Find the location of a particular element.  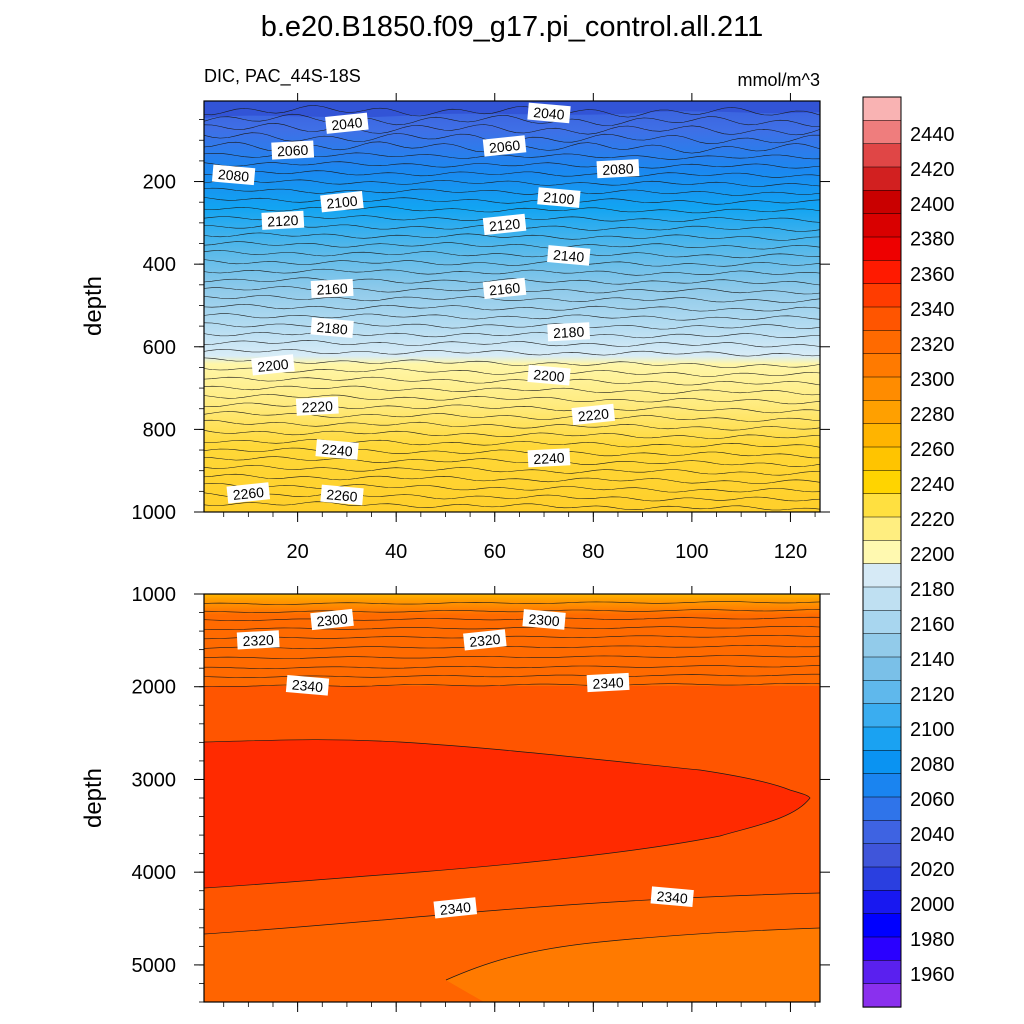

colorbar-label: 2400 is located at coordinates (932, 205).